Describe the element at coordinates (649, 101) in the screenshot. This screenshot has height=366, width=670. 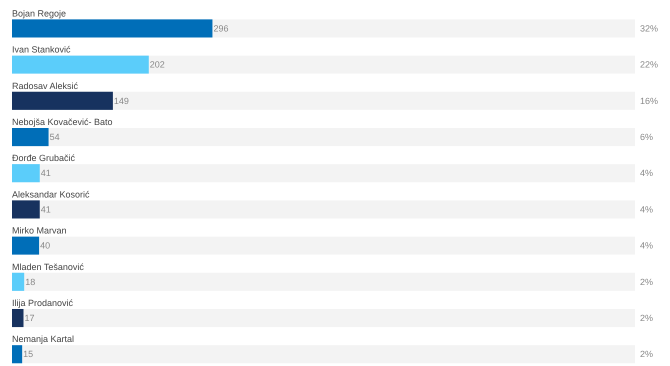
I see `text: 16%` at that location.